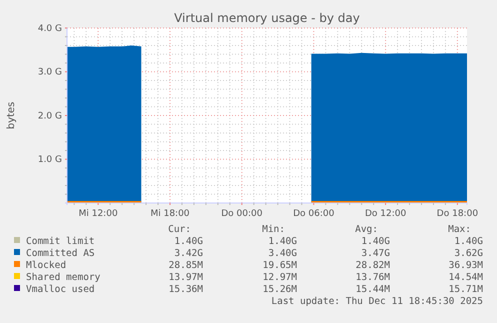  I want to click on legend-label: Commit limit, so click(60, 241).